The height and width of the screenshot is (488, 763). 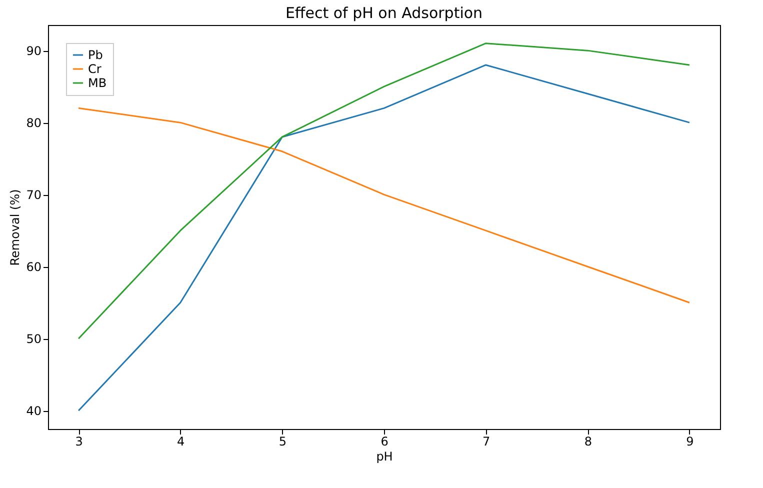 I want to click on legend-label: MB, so click(x=97, y=83).